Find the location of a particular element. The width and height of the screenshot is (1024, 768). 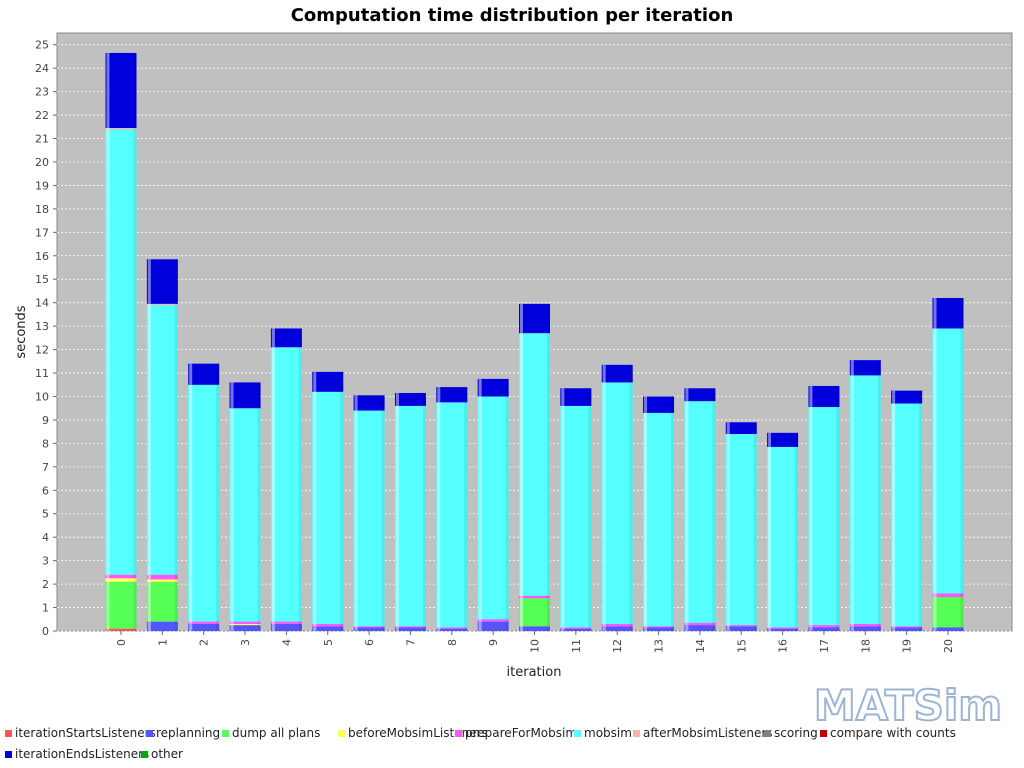

y-tick-label: 22 is located at coordinates (42, 115).